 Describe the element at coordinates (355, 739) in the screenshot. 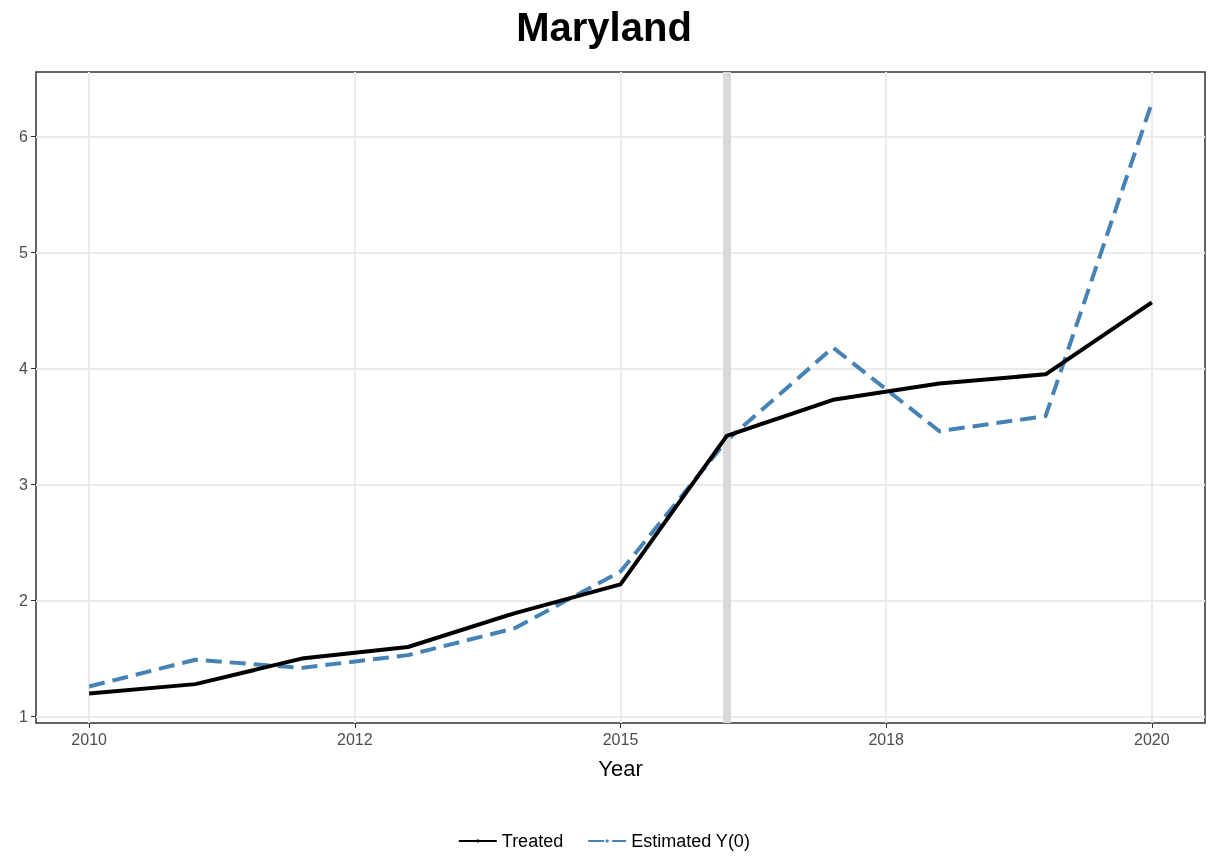

I see `x-tick-label: 2012` at that location.